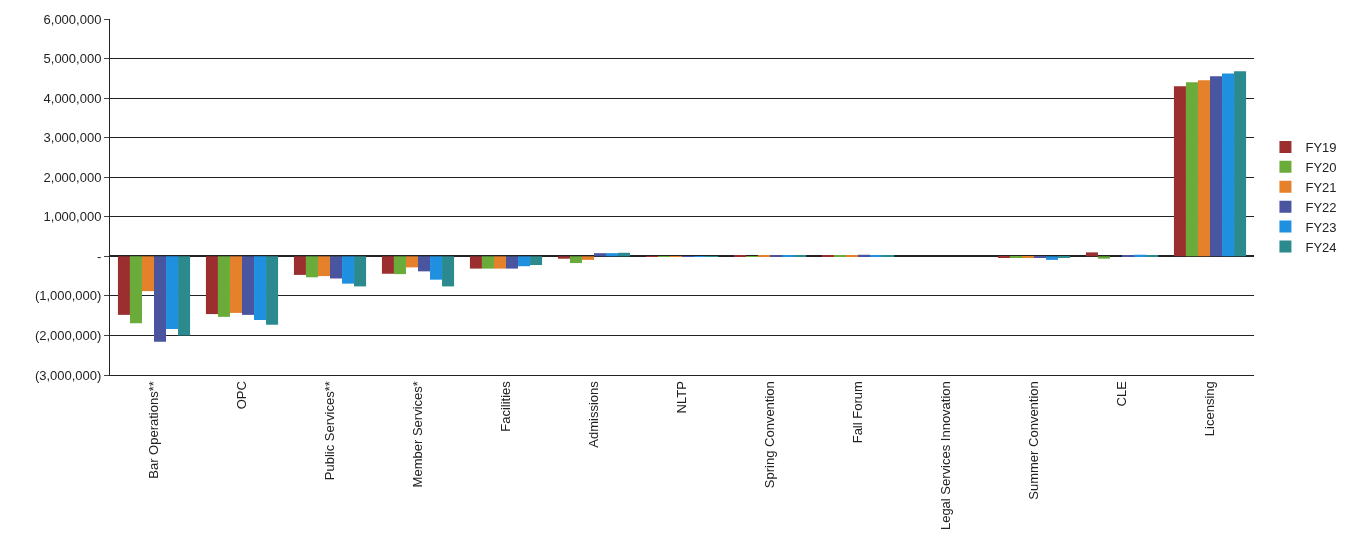 Image resolution: width=1364 pixels, height=542 pixels. I want to click on x-tick-label: OPC, so click(242, 395).